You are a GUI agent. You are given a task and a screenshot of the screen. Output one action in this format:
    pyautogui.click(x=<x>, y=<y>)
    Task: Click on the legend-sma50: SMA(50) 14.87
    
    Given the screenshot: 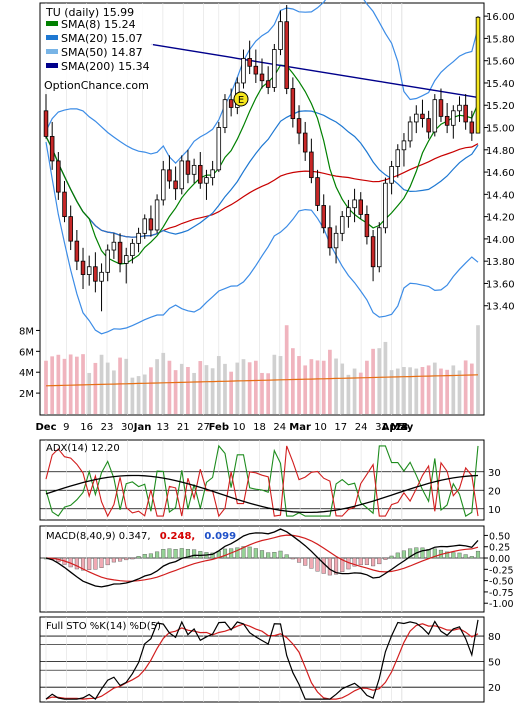 What is the action you would take?
    pyautogui.click(x=102, y=52)
    